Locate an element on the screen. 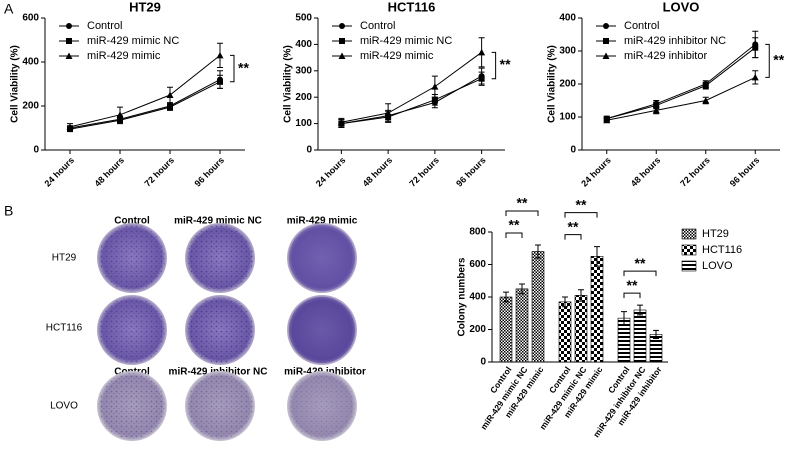 This screenshot has width=800, height=452. plate-column-label: miR-429 mimic is located at coordinates (322, 221).